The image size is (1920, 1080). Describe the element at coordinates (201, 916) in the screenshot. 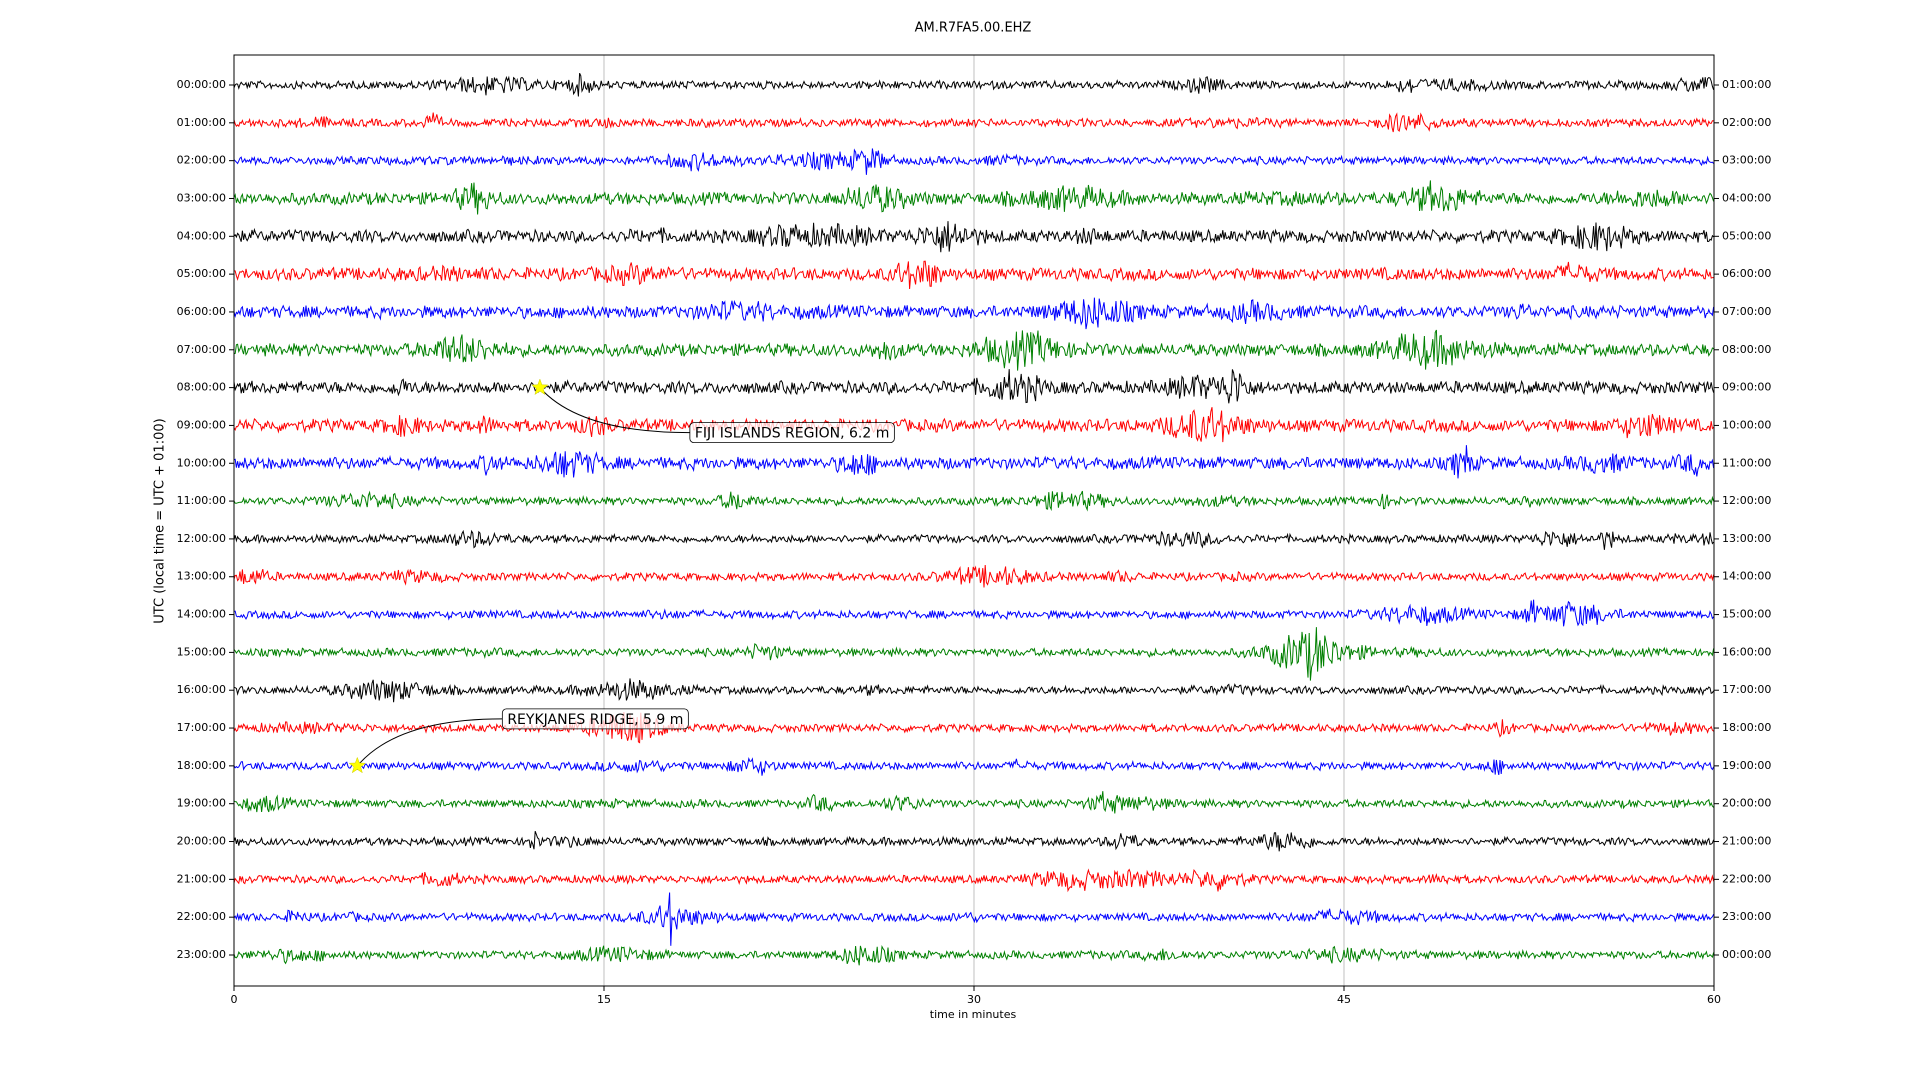

I see `y-tick-label: 22:00:00` at that location.